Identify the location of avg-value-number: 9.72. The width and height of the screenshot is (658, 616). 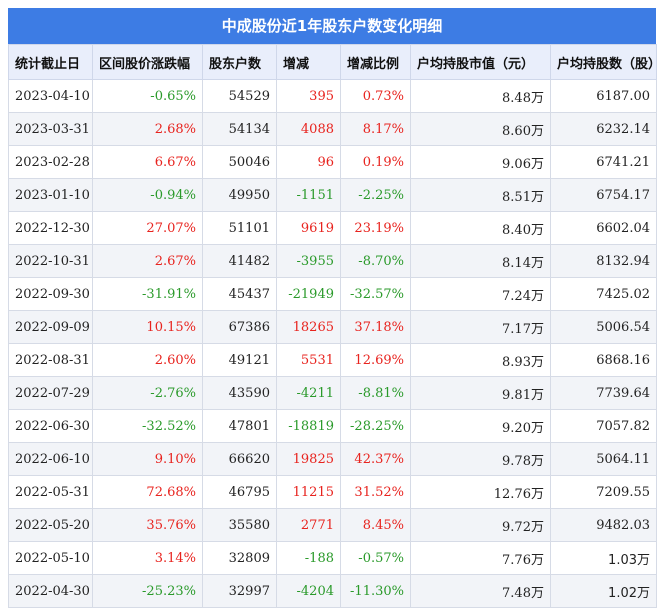
(516, 527).